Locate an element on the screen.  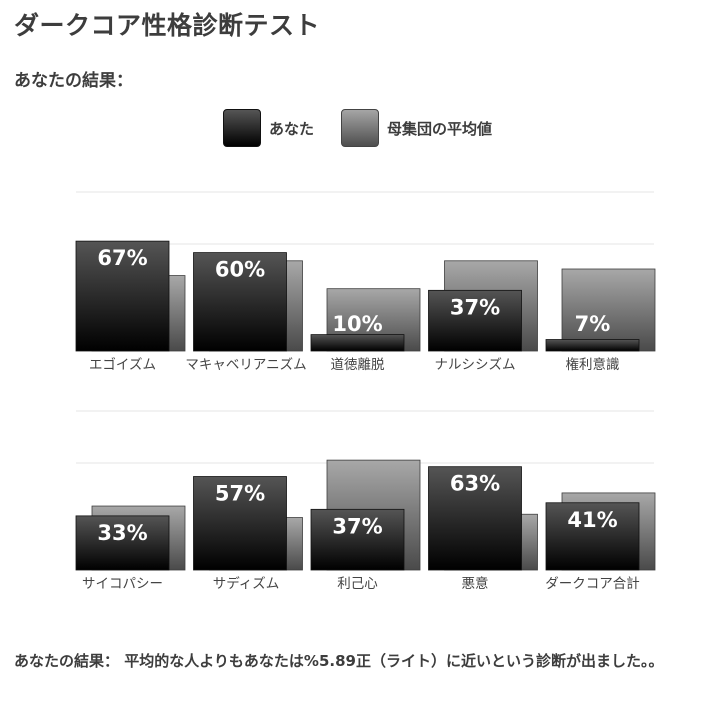
chart-legend: あなた 母集団の平均値 is located at coordinates (361, 128).